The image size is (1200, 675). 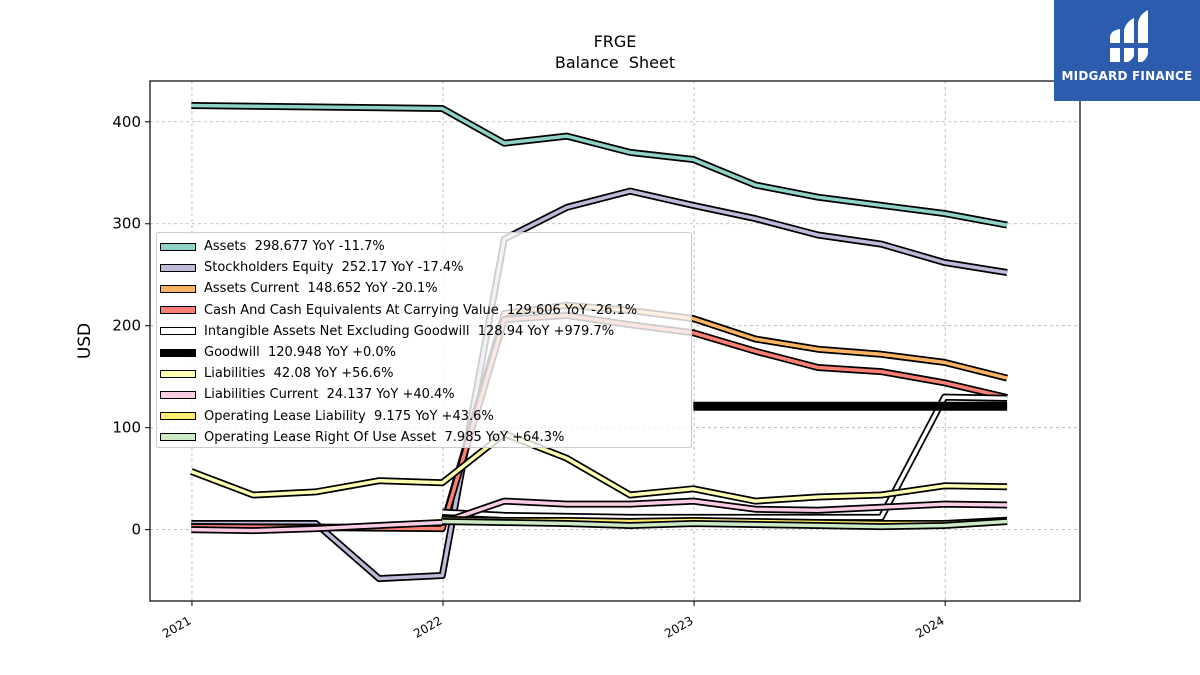 I want to click on chart-subtitle: Balance Sheet, so click(x=615, y=62).